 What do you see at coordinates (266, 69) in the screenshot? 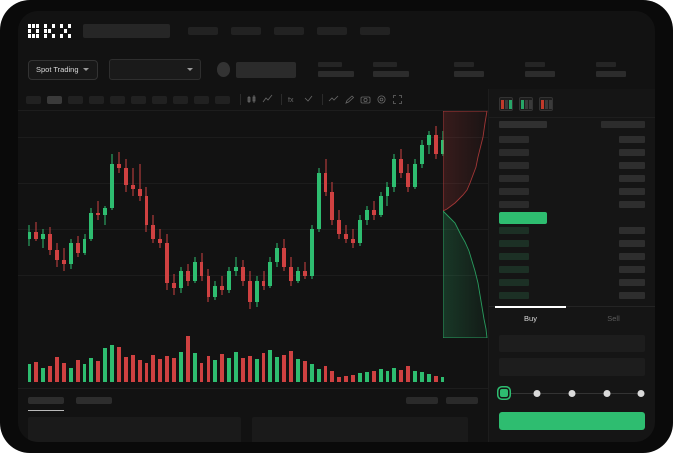
I see `pair-name-label` at bounding box center [266, 69].